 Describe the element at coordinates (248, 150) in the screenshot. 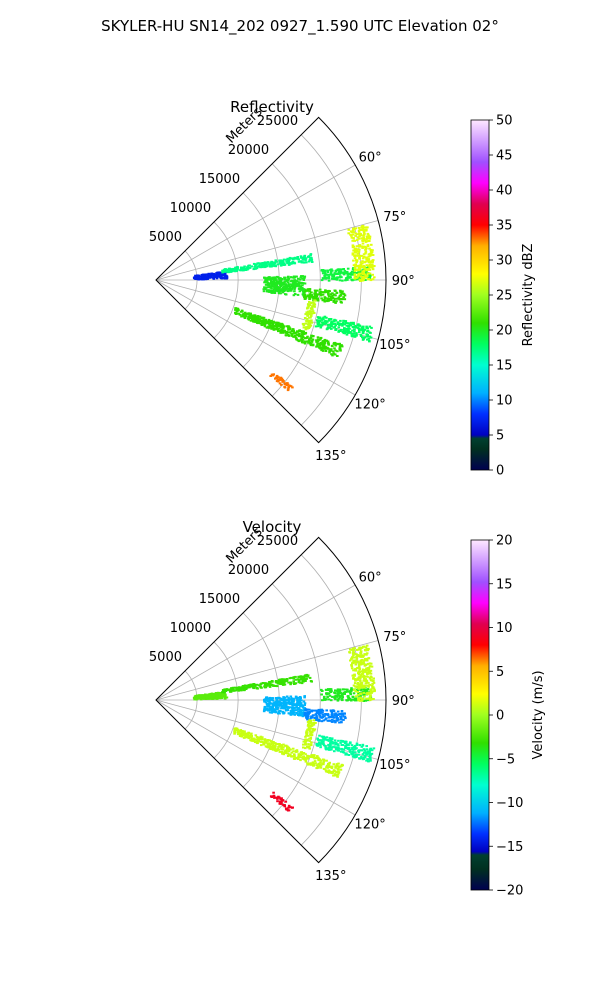

I see `radial-tick-label: 20000` at that location.